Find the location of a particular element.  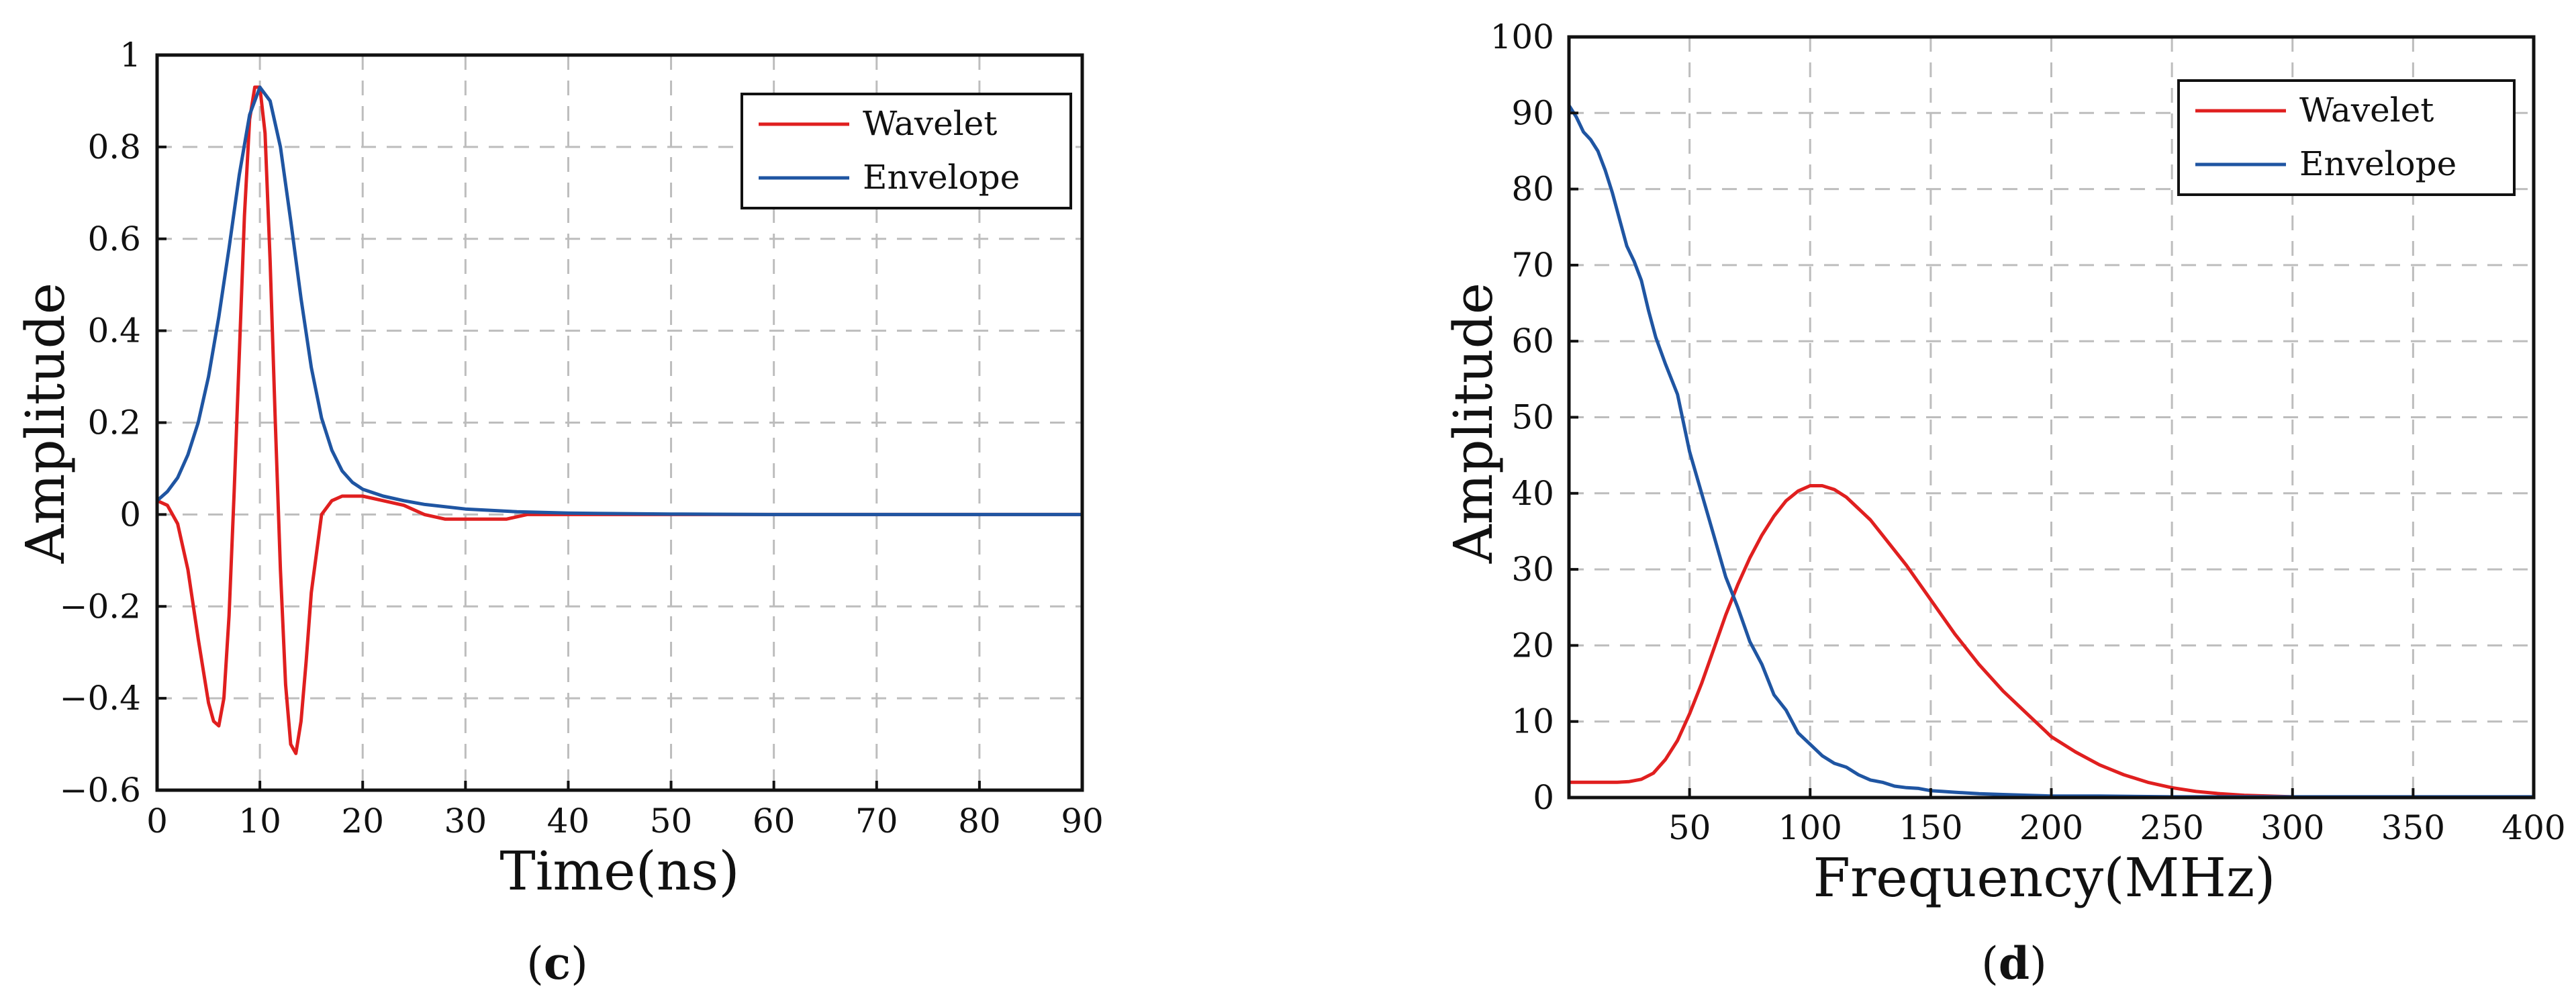

panel-d-y-tick-label: 90 is located at coordinates (1532, 112).